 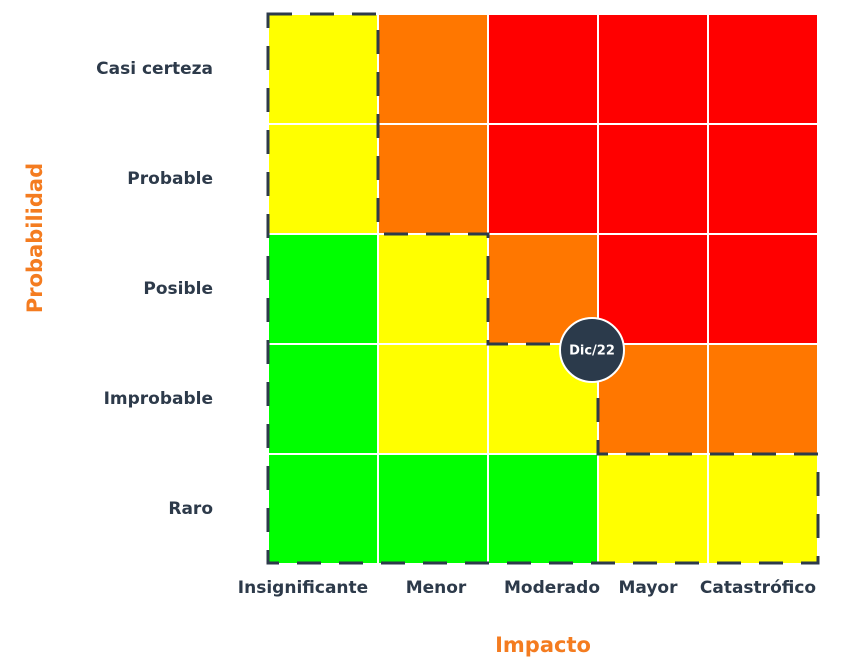 I want to click on x-tick-label: Menor, so click(x=436, y=588).